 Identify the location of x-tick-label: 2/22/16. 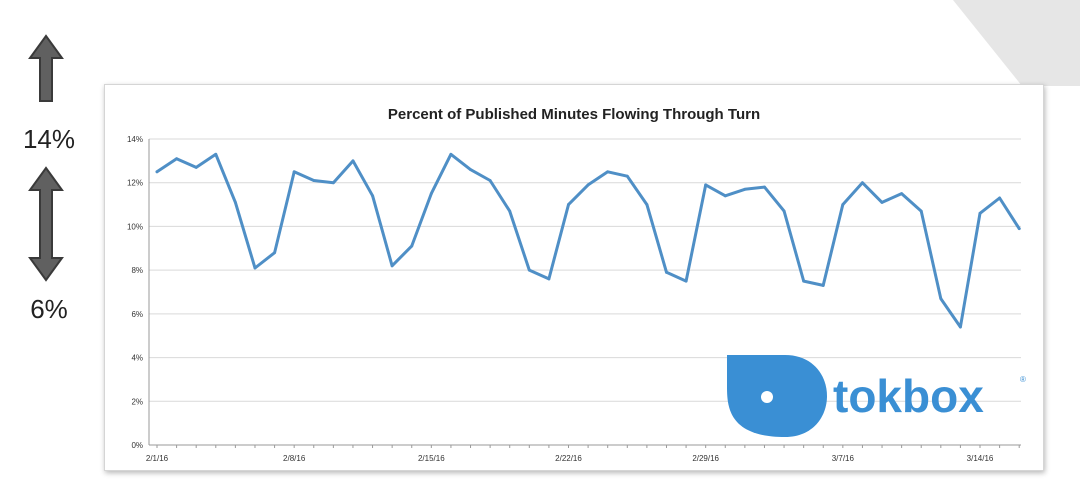
(568, 458).